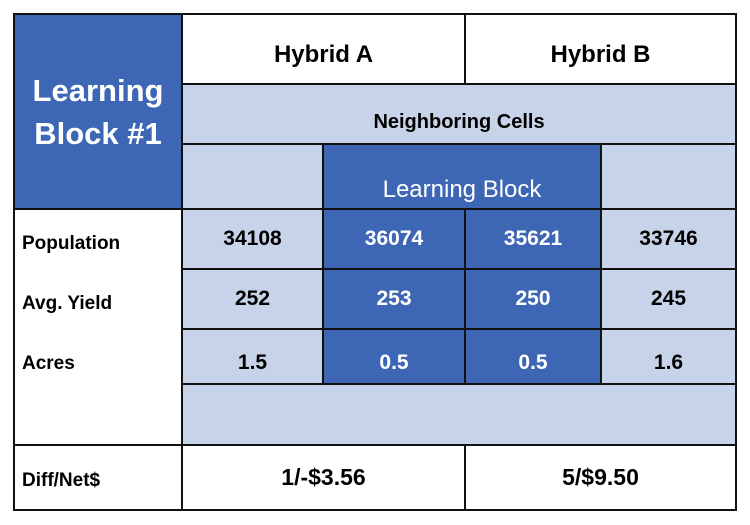 This screenshot has height=525, width=750. Describe the element at coordinates (459, 144) in the screenshot. I see `border-neighboring-bottom` at that location.